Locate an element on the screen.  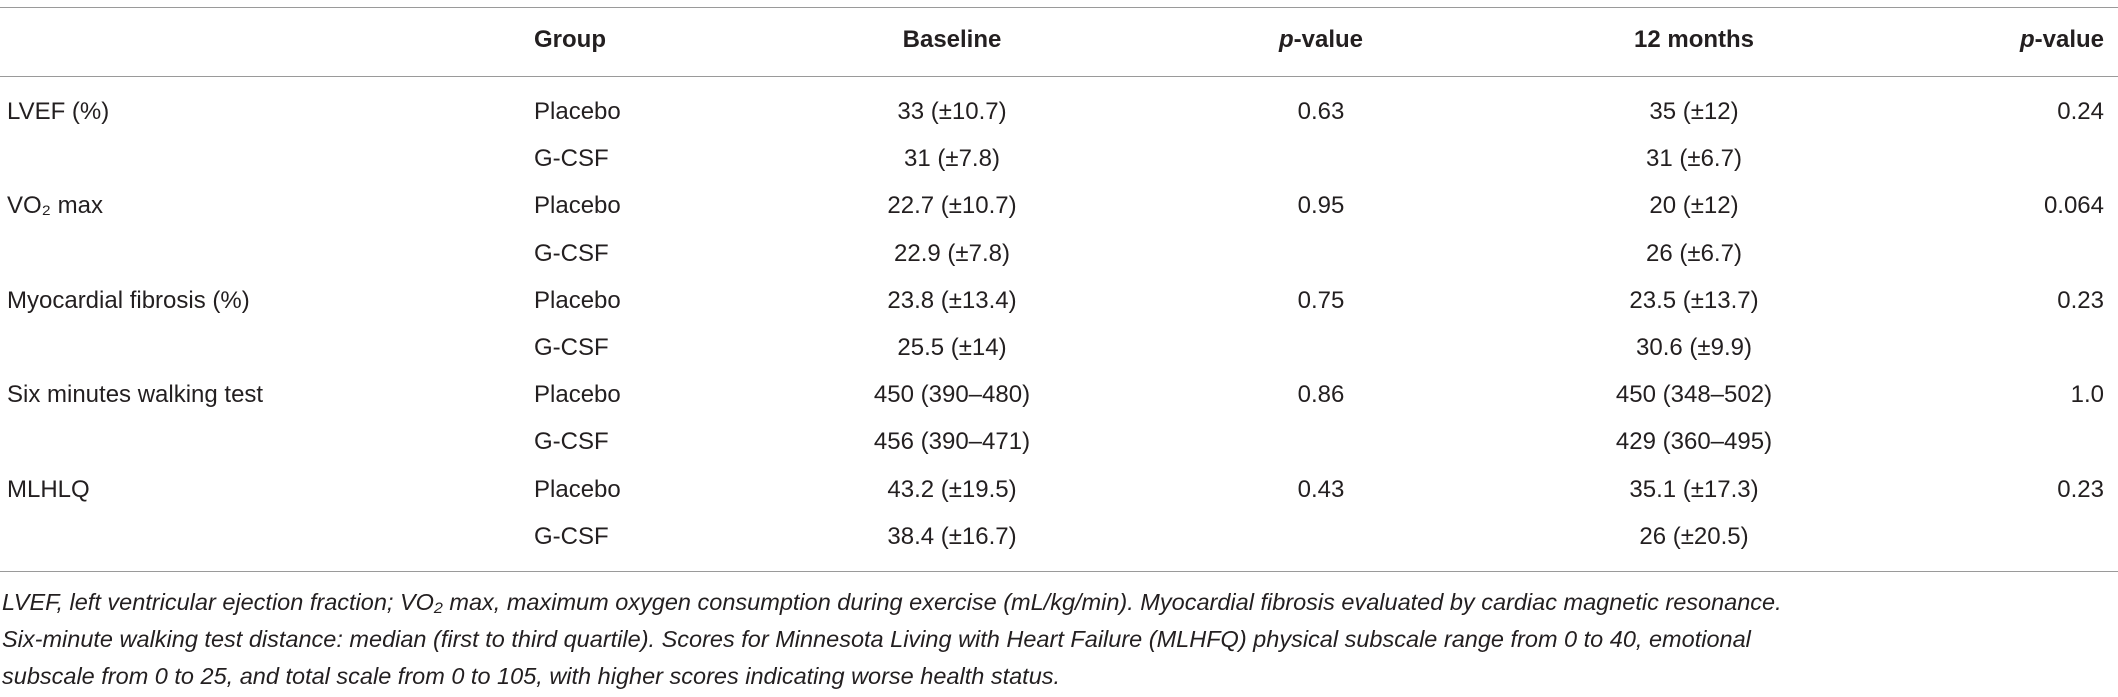
measure-label: MLHLQ is located at coordinates (48, 489).